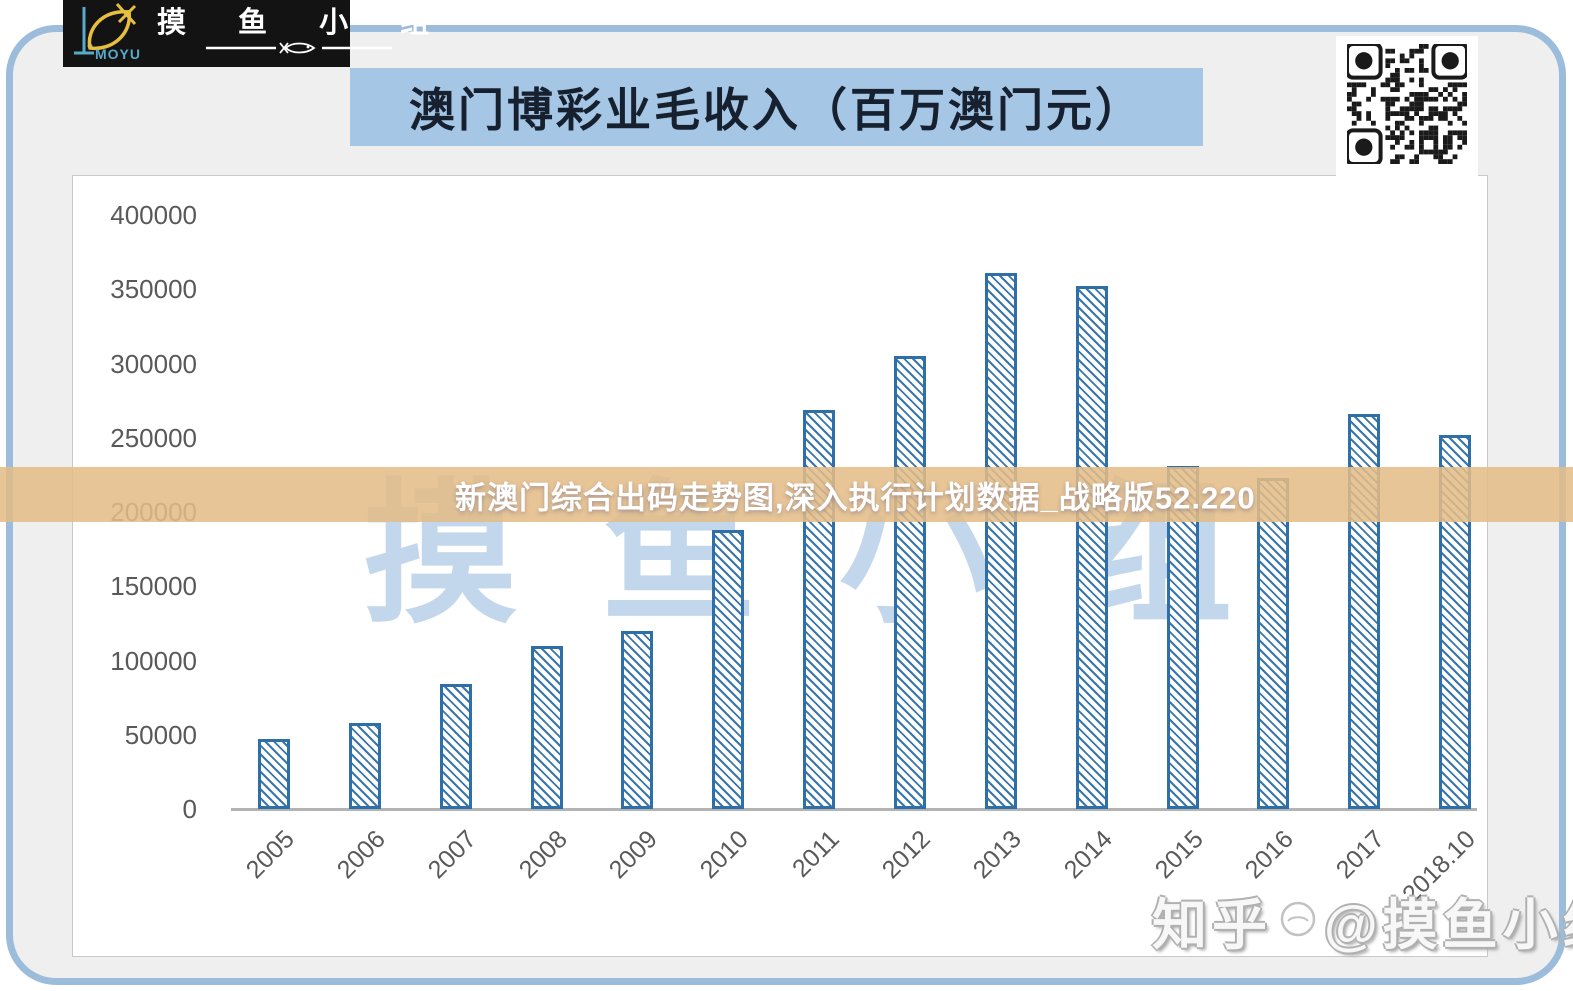 This screenshot has width=1573, height=991. I want to click on logo-title: 摸 鱼 小 组, so click(304, 23).